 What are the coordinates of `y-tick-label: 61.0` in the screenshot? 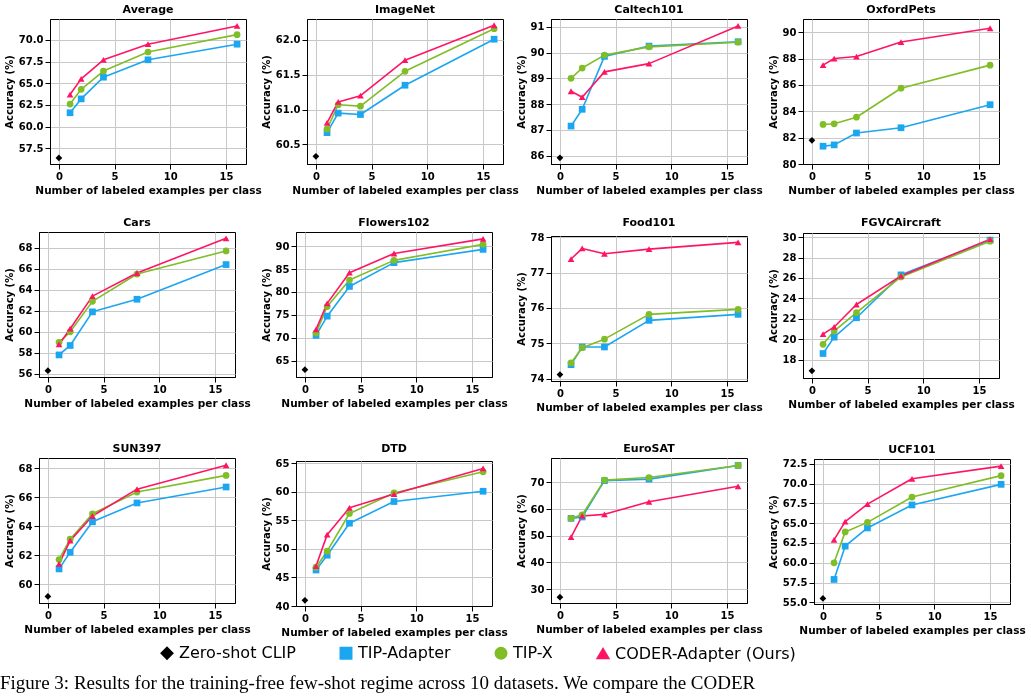 It's located at (288, 110).